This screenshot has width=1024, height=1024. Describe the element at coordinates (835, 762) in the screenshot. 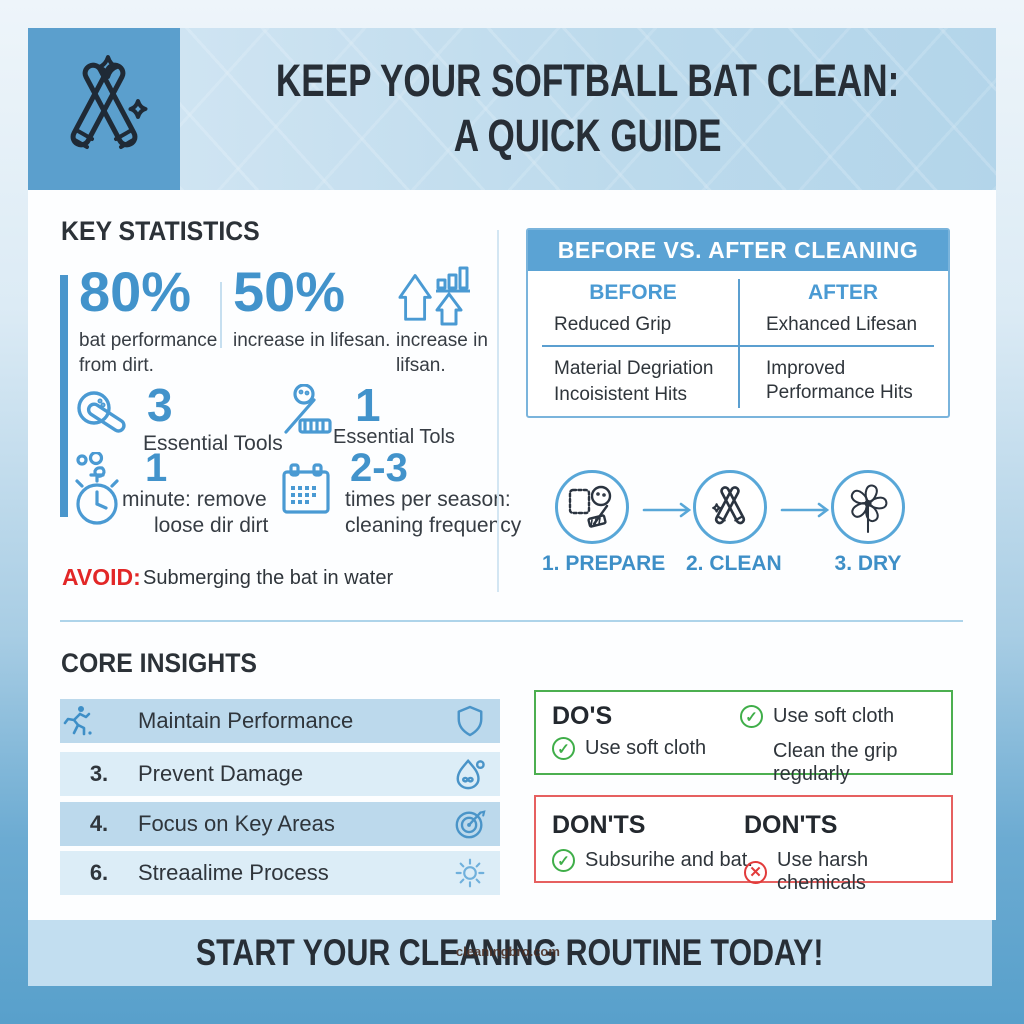

I see `dos-item-right-sub: Clean the grip regularly` at that location.